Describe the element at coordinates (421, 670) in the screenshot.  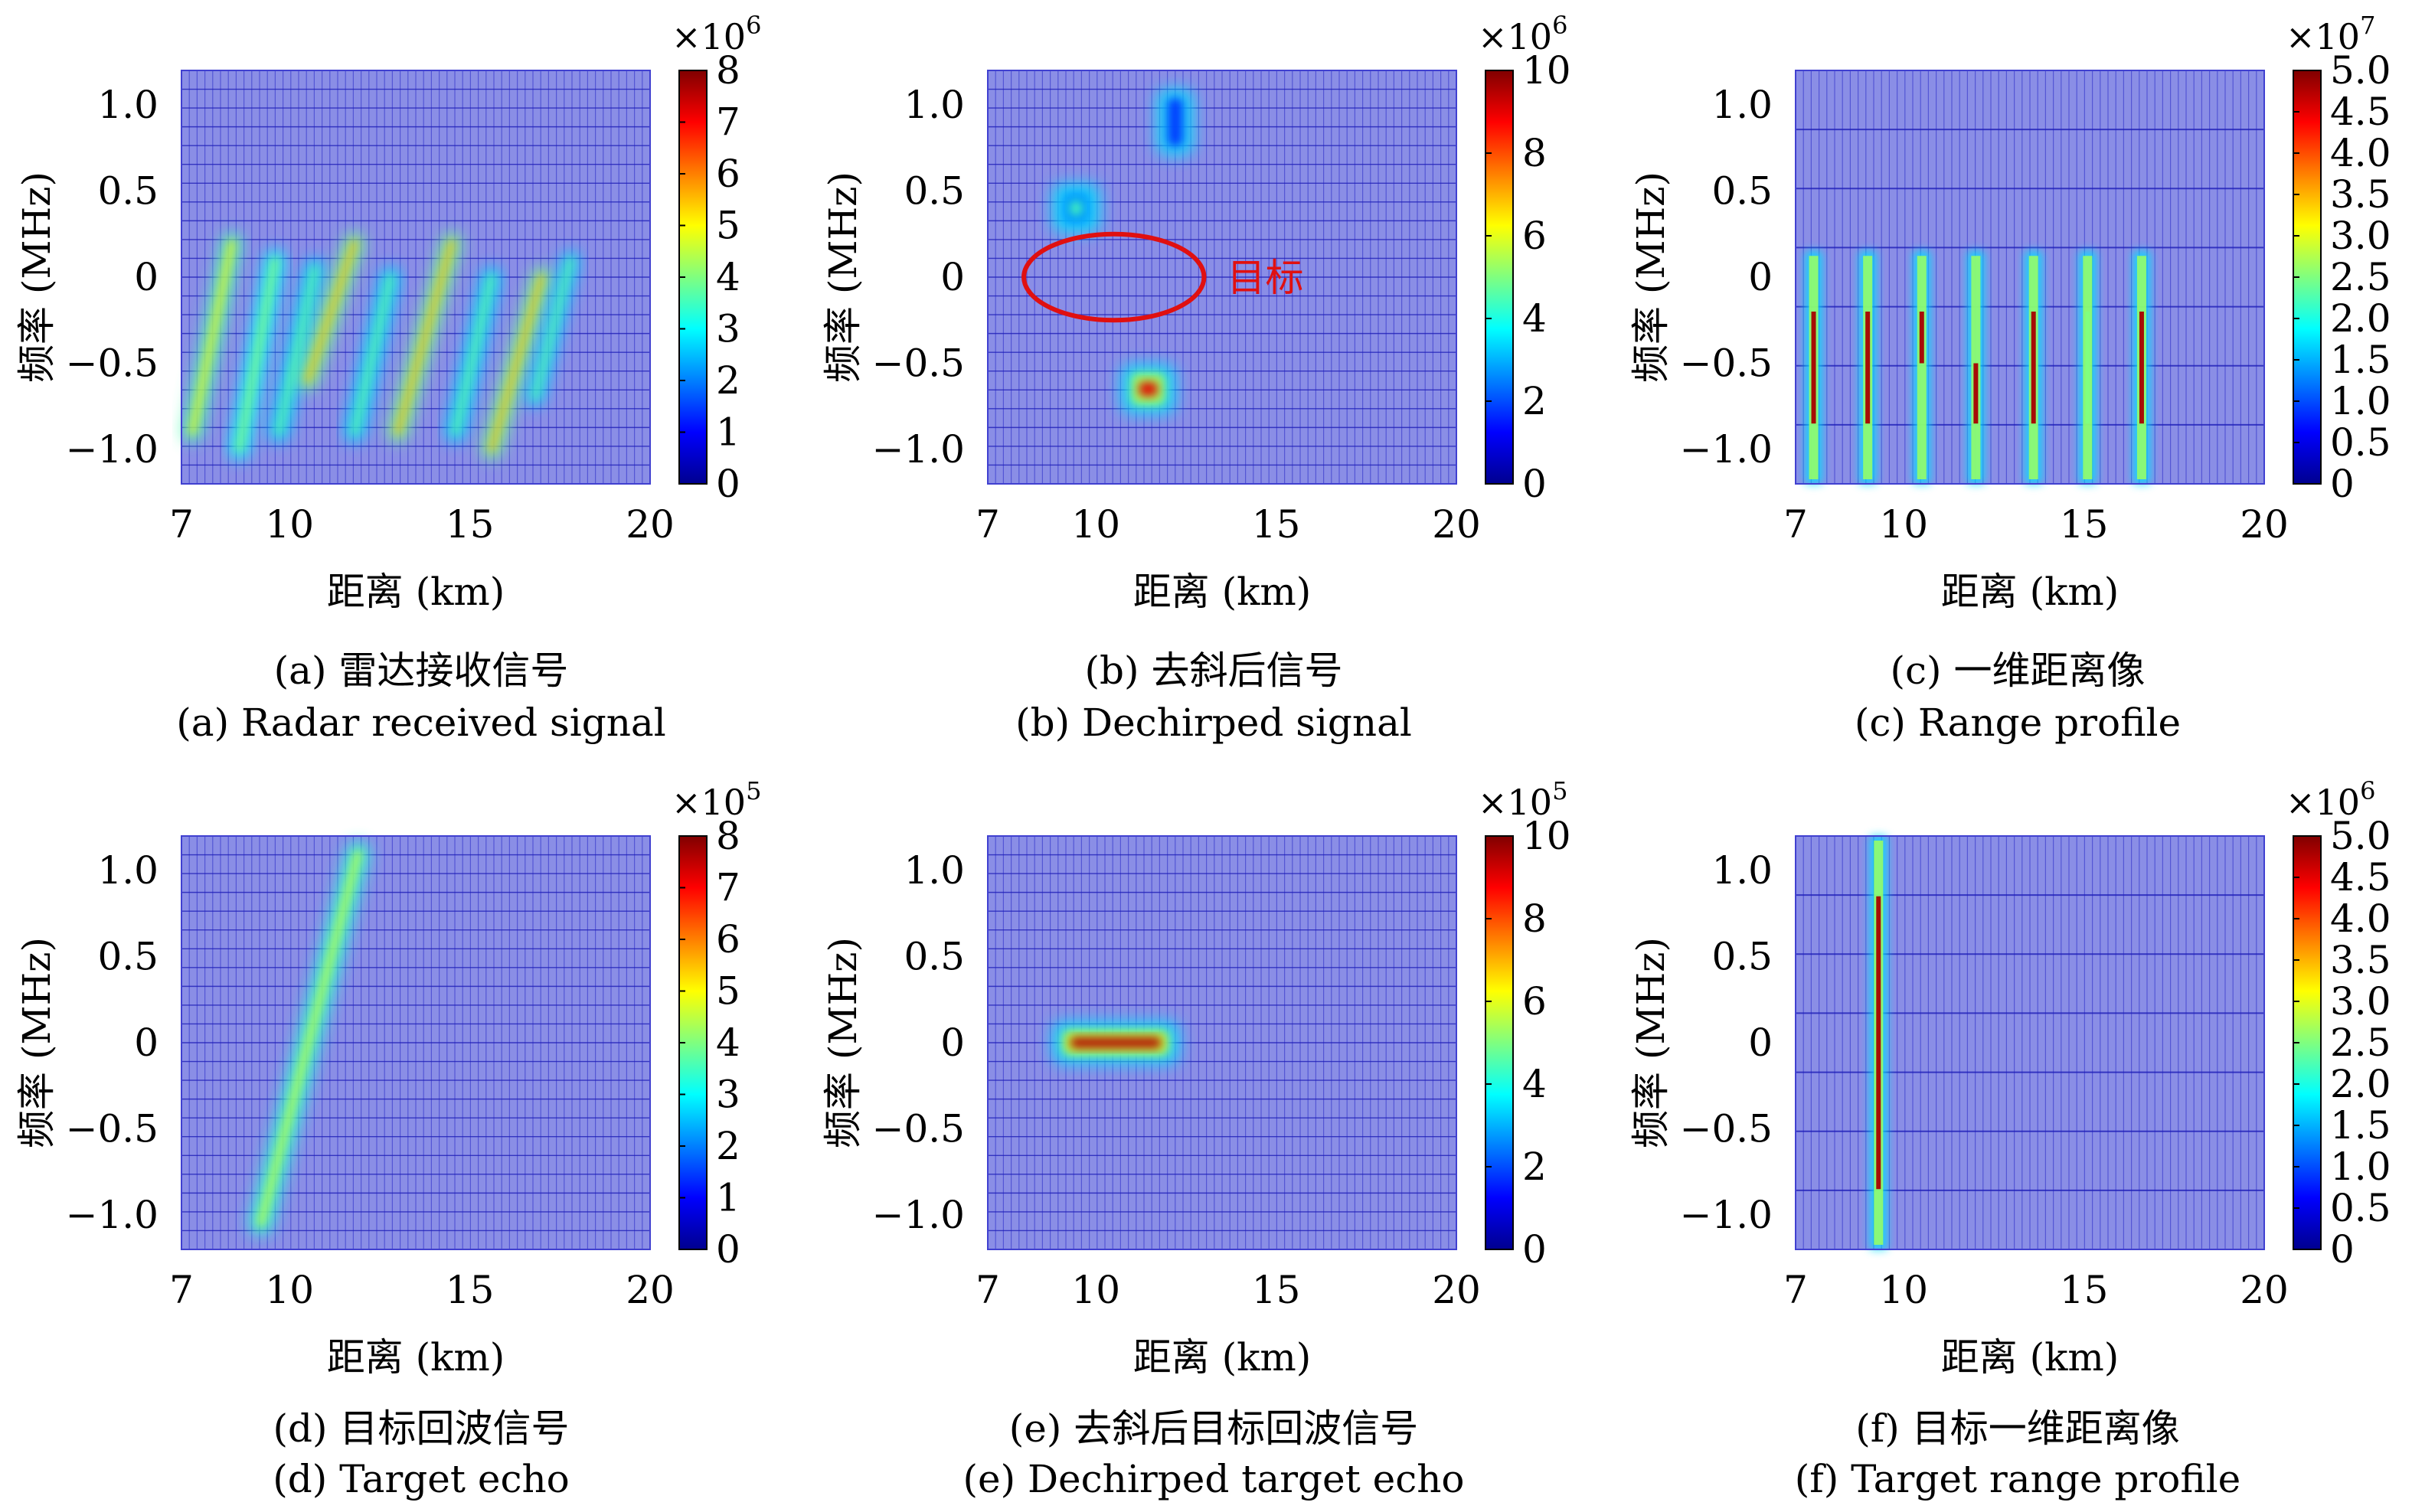
I see `caption-a-cn: (a) 雷达接收信号` at that location.